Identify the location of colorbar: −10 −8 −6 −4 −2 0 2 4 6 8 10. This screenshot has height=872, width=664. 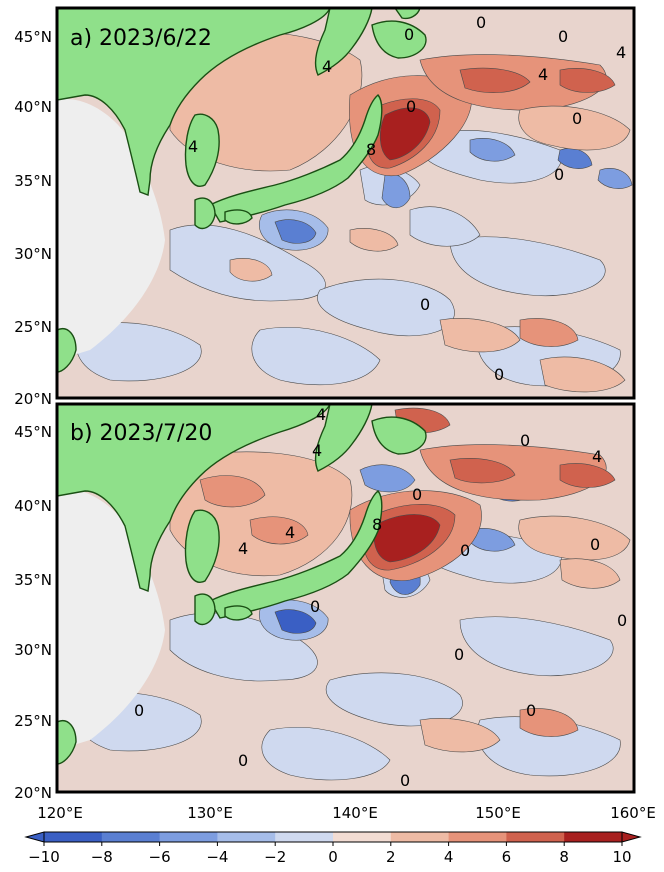
(333, 848).